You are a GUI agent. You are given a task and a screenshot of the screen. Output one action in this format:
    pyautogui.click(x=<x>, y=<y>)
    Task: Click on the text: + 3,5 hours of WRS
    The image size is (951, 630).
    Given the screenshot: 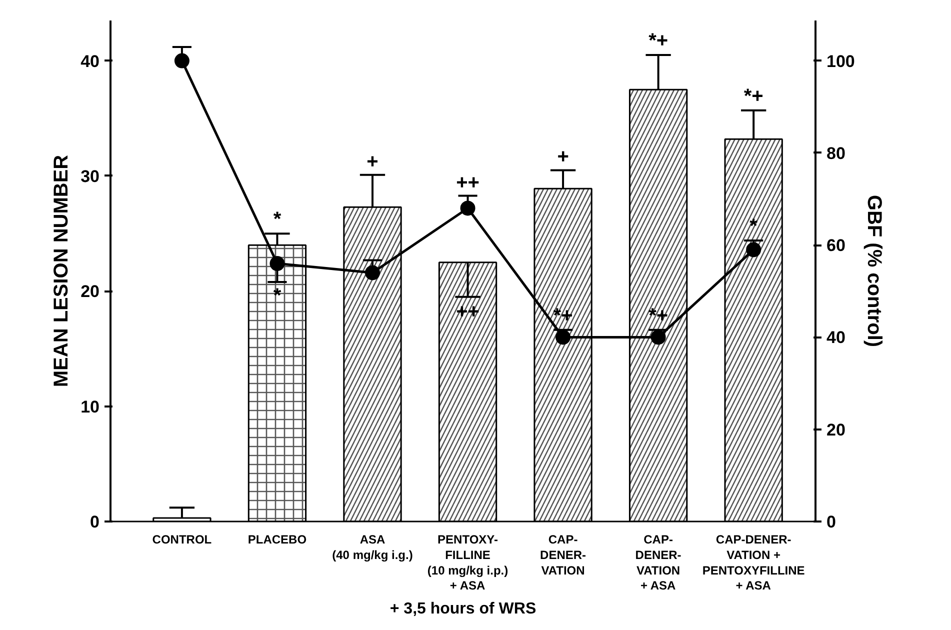 What is the action you would take?
    pyautogui.click(x=463, y=609)
    